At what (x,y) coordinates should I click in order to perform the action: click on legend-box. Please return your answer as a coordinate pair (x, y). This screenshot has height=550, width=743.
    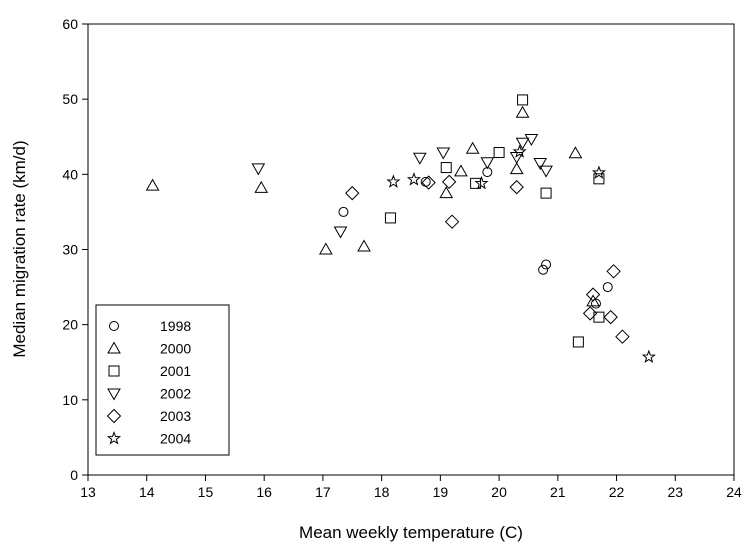
    Looking at the image, I should click on (162, 380).